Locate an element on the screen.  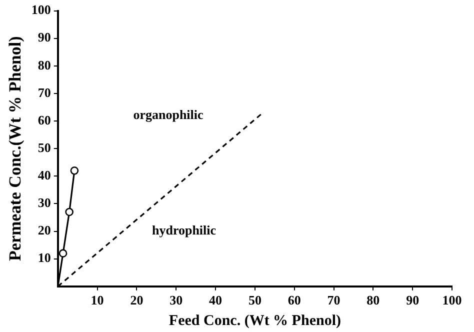
x-axis-title: Feed Conc. (Wt % Phenol) is located at coordinates (254, 320).